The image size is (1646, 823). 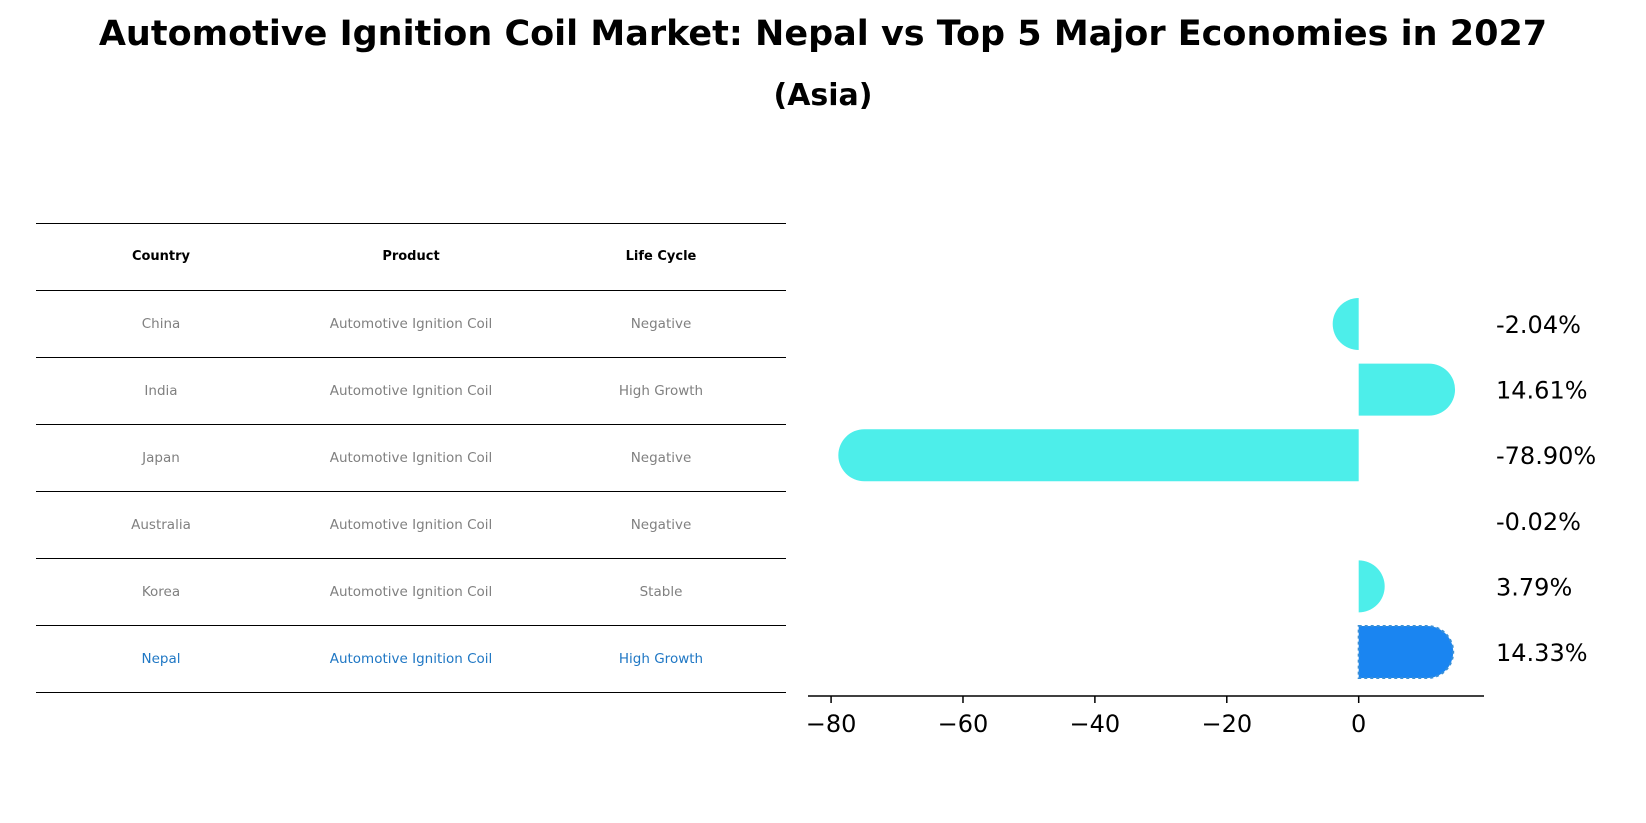 What do you see at coordinates (1546, 456) in the screenshot?
I see `value-label: -78.90%` at bounding box center [1546, 456].